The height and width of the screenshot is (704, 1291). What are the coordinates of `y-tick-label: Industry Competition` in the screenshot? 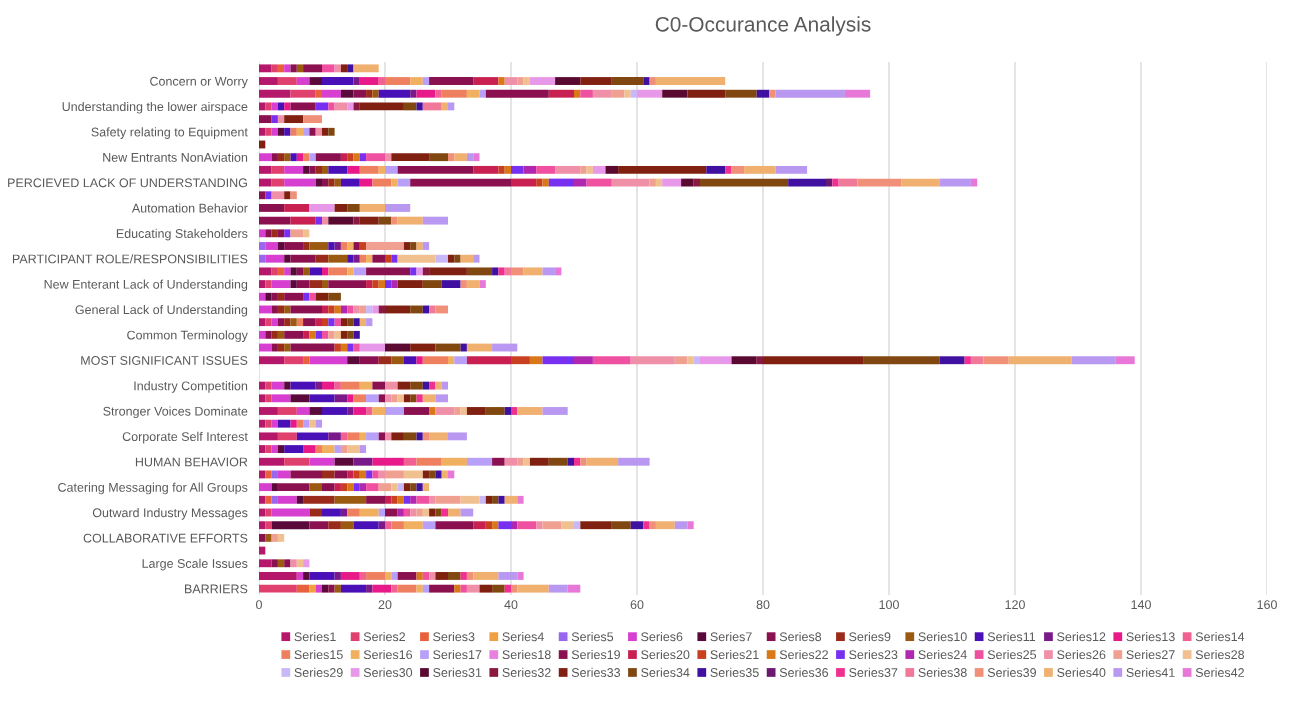 It's located at (191, 387).